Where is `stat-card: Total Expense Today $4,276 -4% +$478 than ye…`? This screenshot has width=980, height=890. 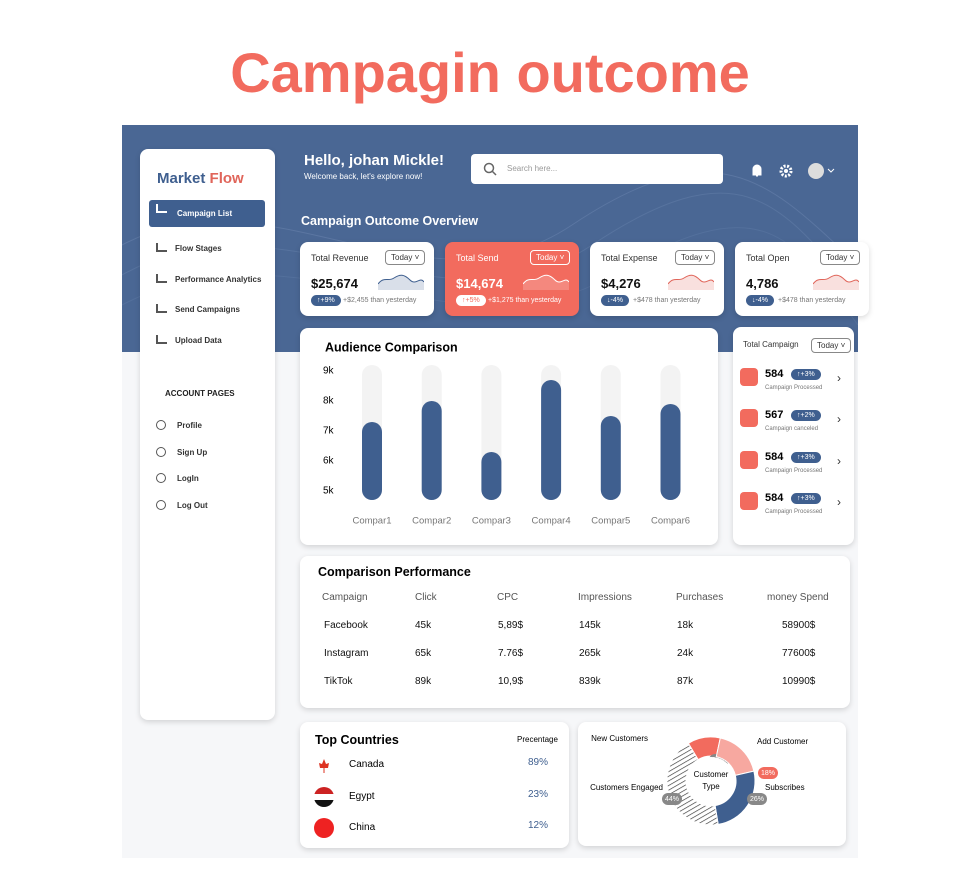
stat-card: Total Expense Today $4,276 -4% +$478 than ye… is located at coordinates (657, 279).